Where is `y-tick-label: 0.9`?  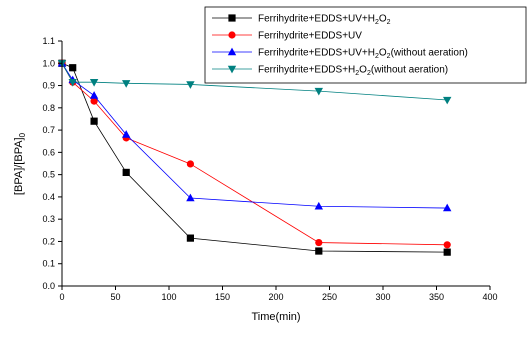
y-tick-label: 0.9 is located at coordinates (48, 86).